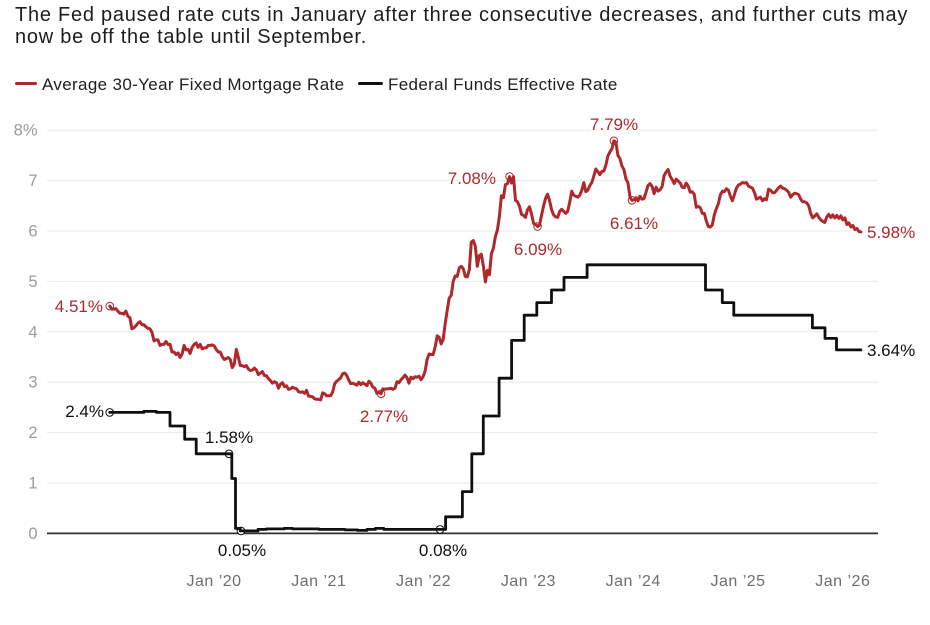 This screenshot has width=930, height=625. Describe the element at coordinates (842, 581) in the screenshot. I see `svg-text: Jan ’26` at that location.